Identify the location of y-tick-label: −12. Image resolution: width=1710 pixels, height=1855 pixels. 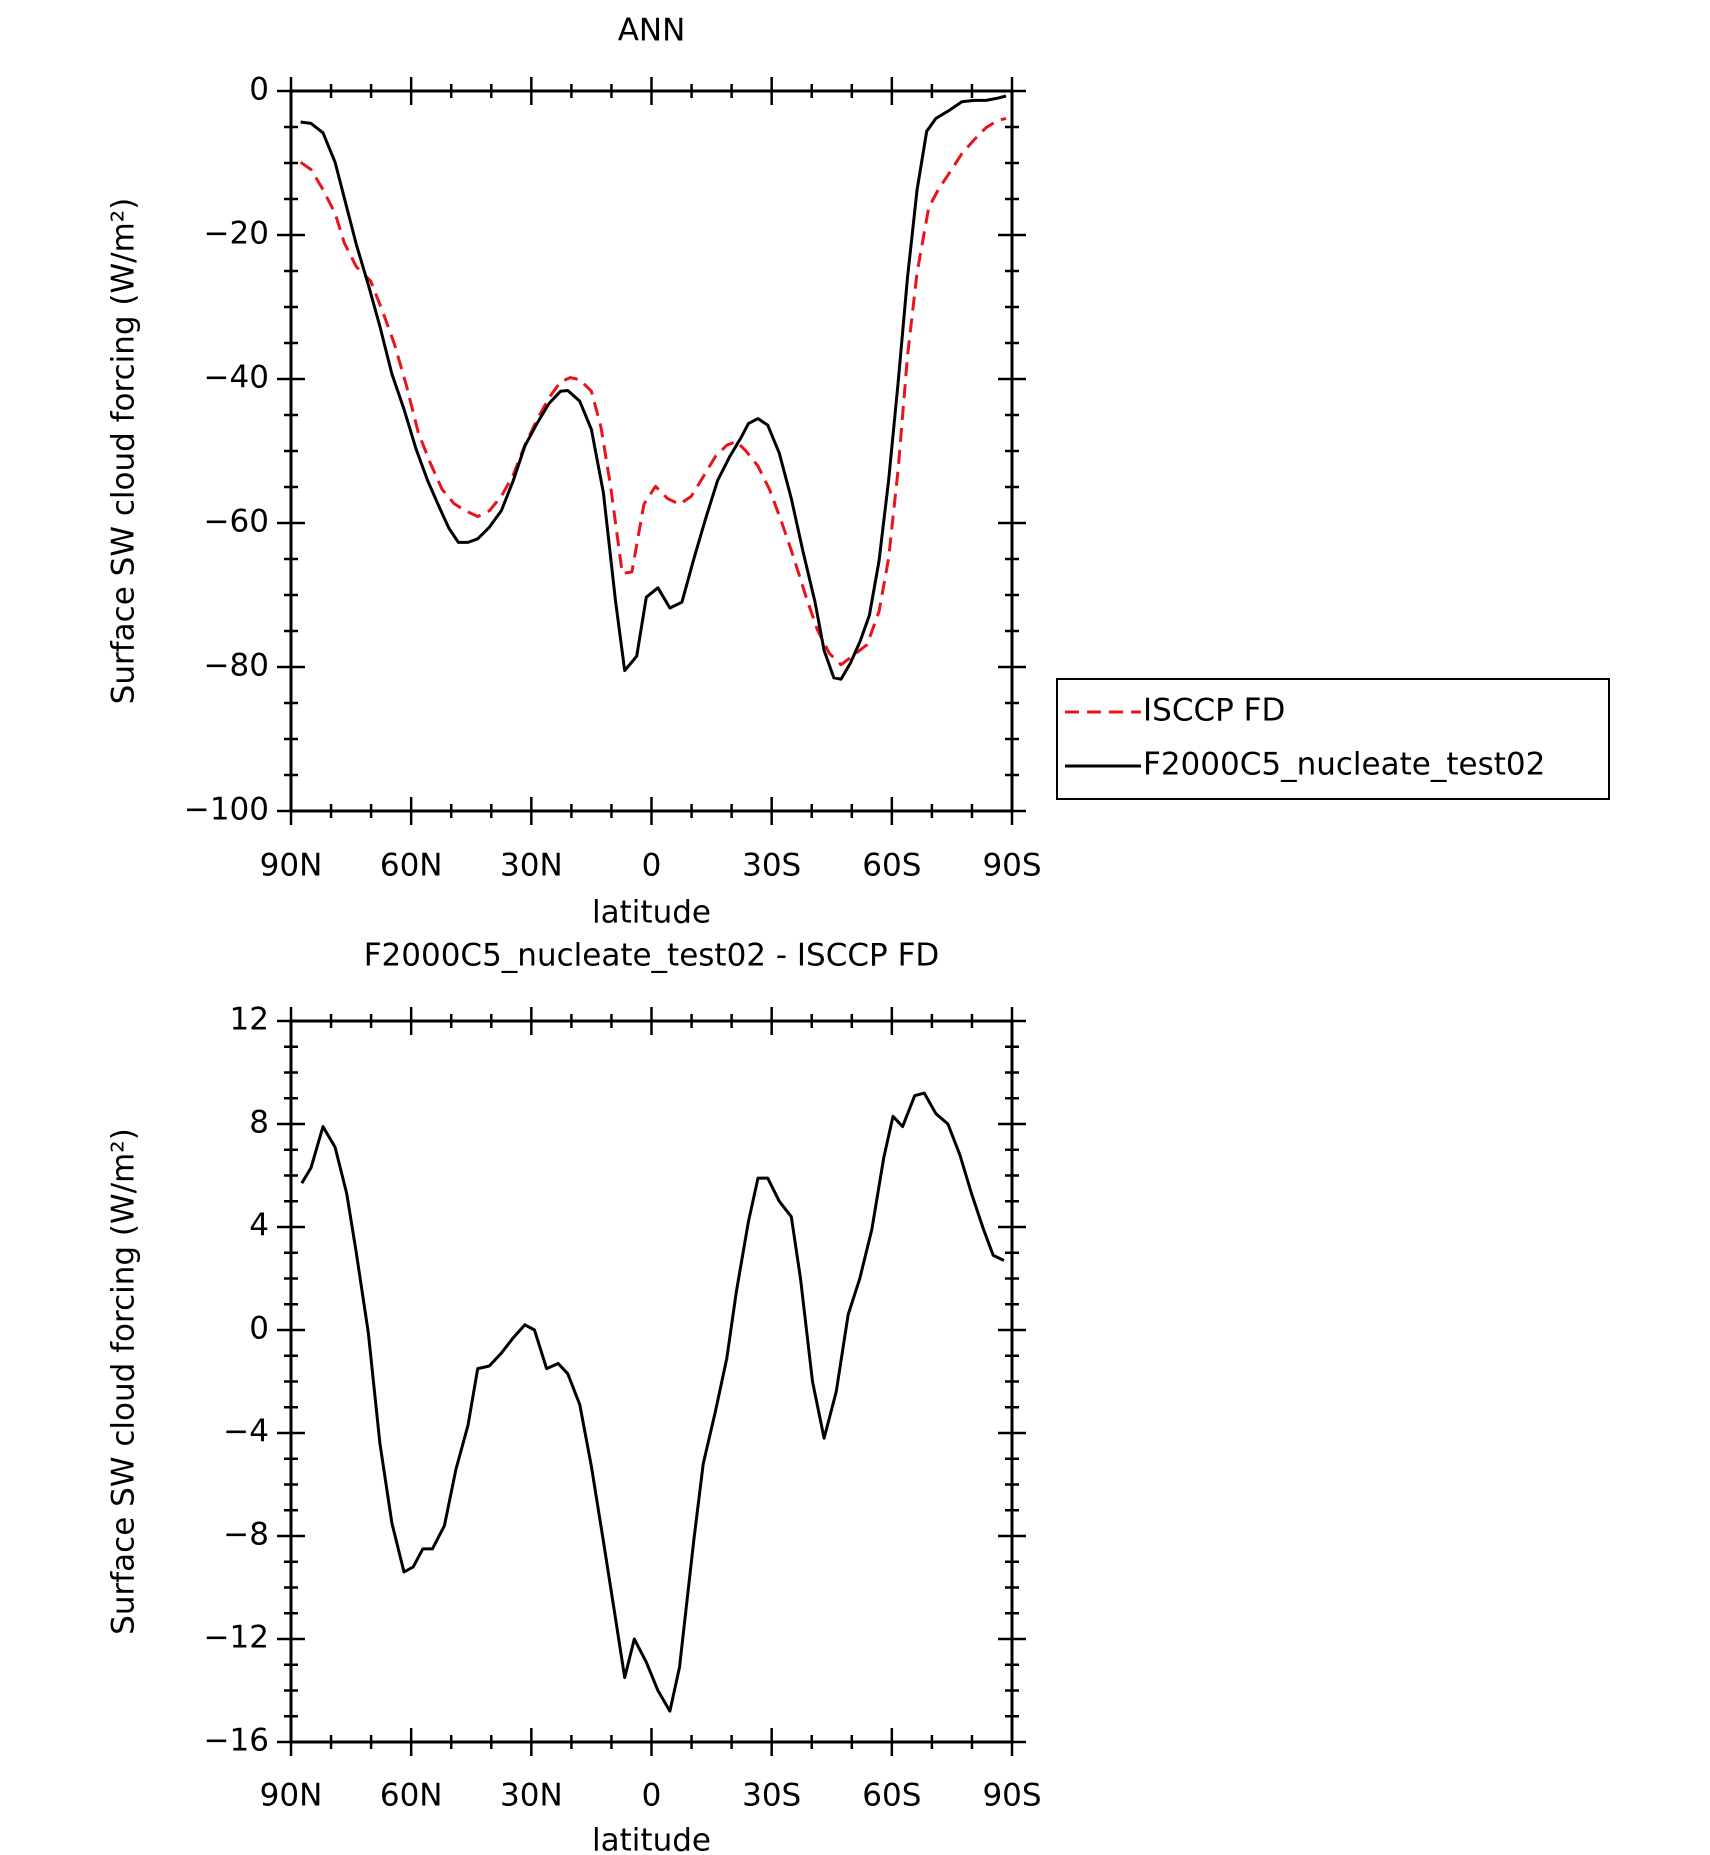
(236, 1638).